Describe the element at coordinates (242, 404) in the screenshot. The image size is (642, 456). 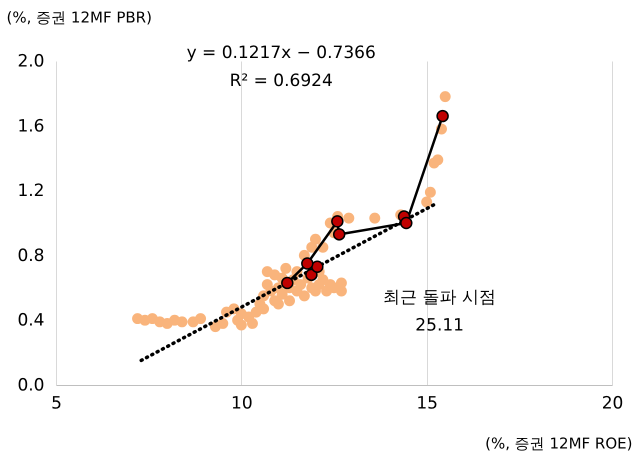
I see `x-tick-label: 10` at that location.